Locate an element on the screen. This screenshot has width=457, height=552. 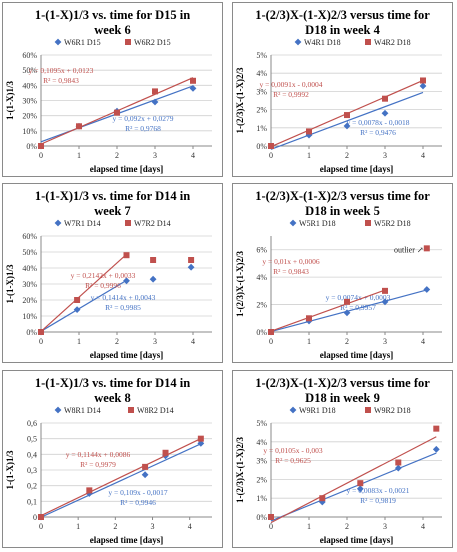
trendline-r2: R² = 0,9819 is located at coordinates (378, 500).